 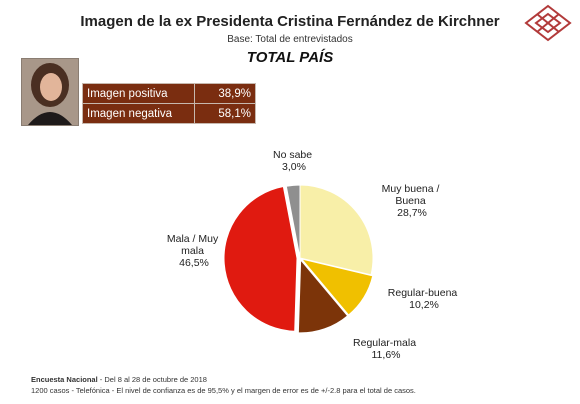 I want to click on logo-icon, so click(x=548, y=23).